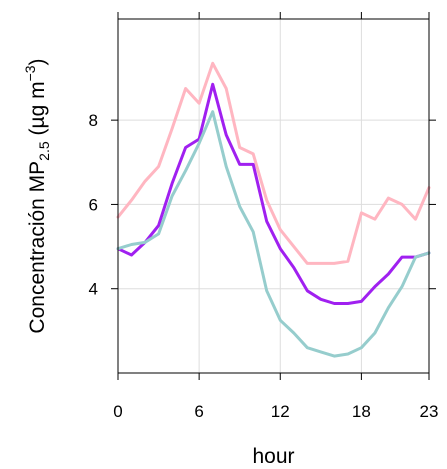 This screenshot has width=447, height=469. What do you see at coordinates (429, 411) in the screenshot?
I see `x-tick-label: 23` at bounding box center [429, 411].